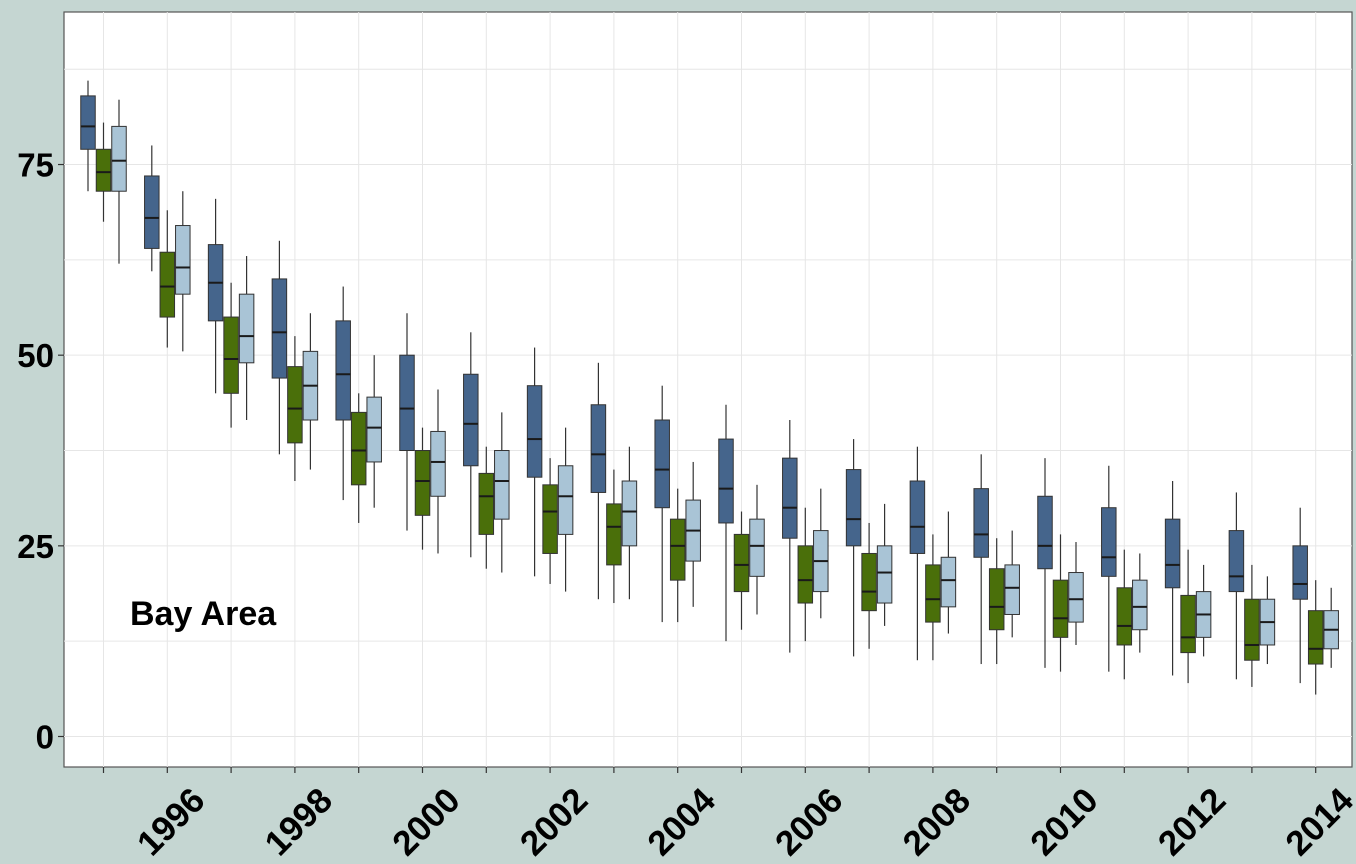 This screenshot has width=1356, height=864. What do you see at coordinates (1317, 819) in the screenshot?
I see `x-tick-label: 2014` at bounding box center [1317, 819].